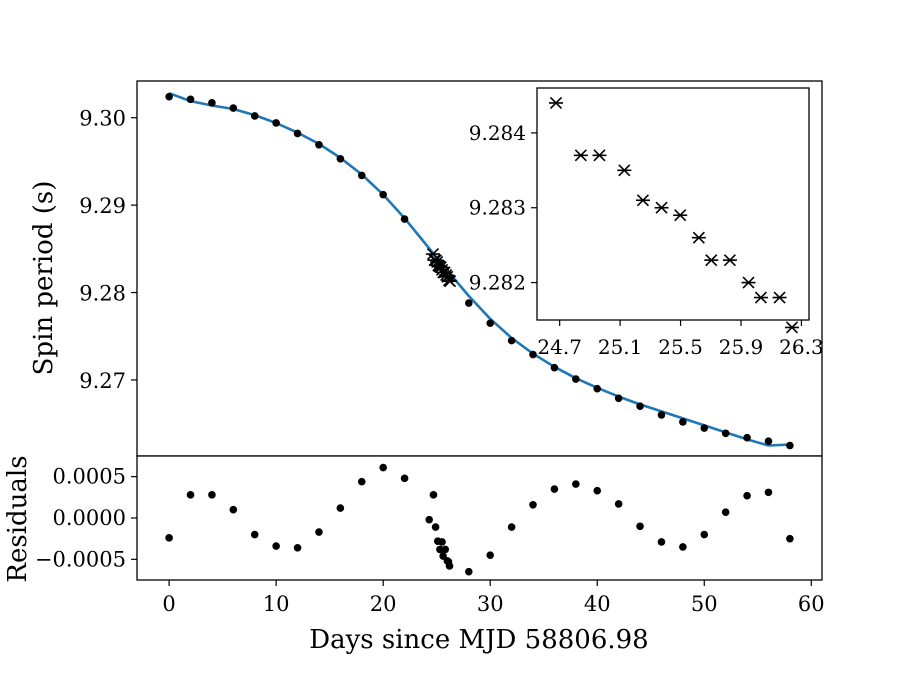  I want to click on residuals-y-tick-label: 0.0000, so click(89, 518).